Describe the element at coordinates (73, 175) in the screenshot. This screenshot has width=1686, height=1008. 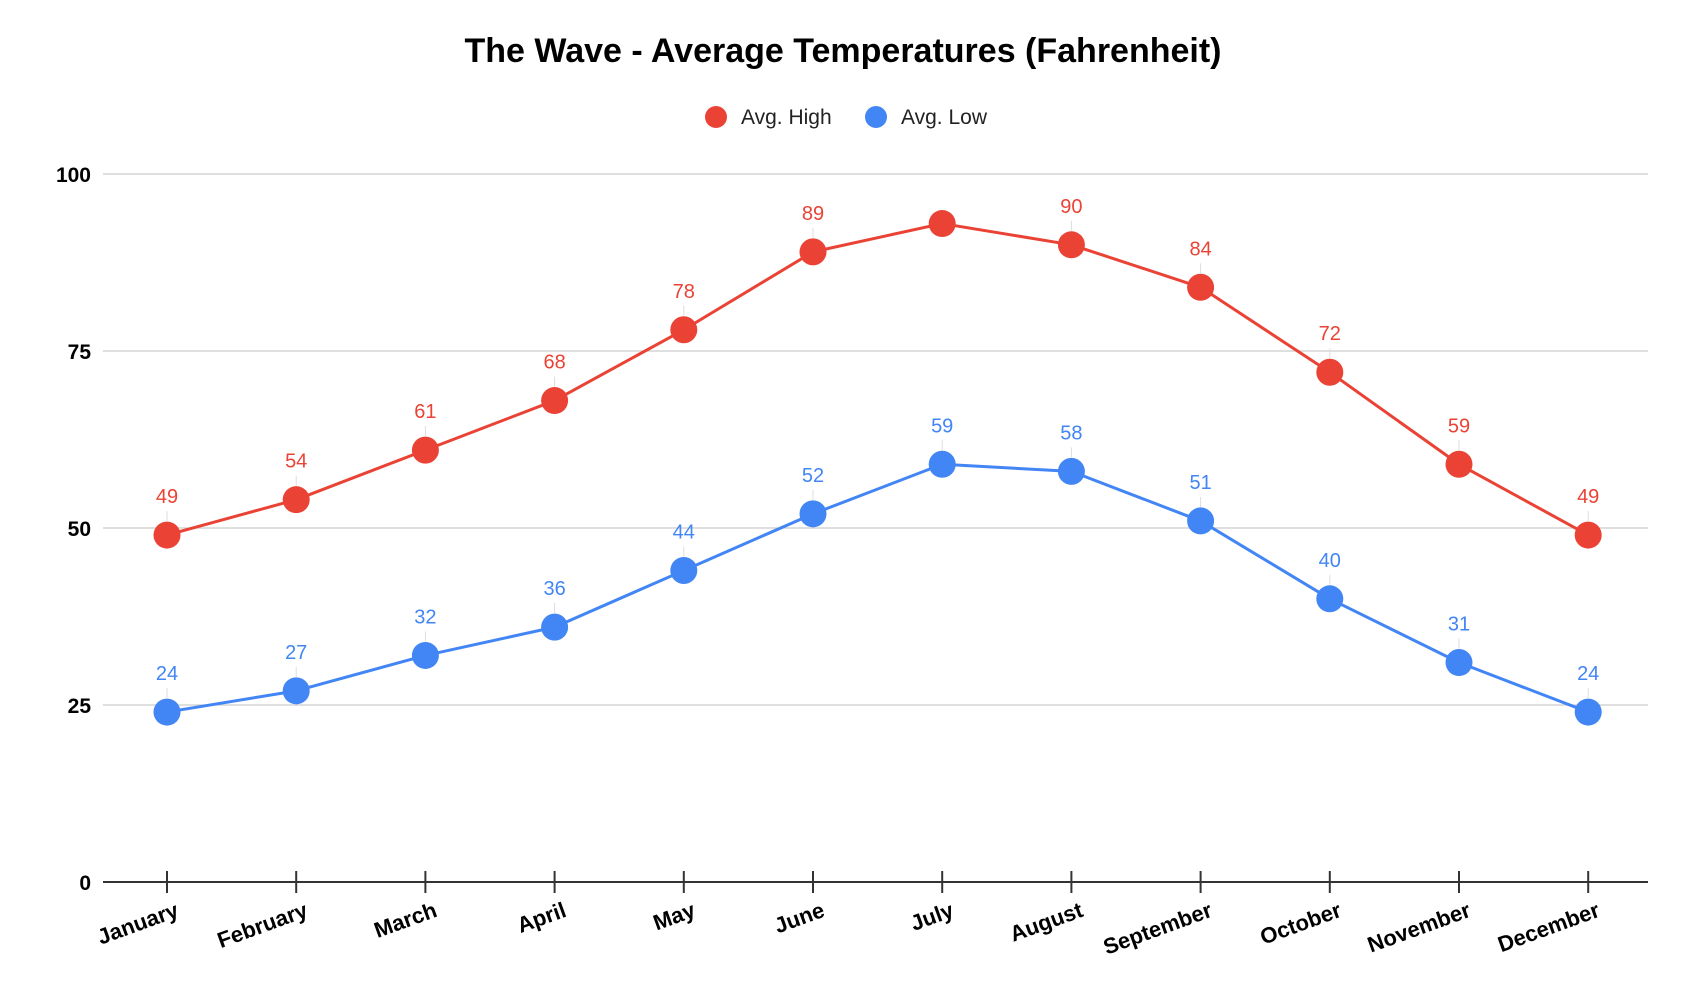
I see `y-tick-label: 100` at that location.